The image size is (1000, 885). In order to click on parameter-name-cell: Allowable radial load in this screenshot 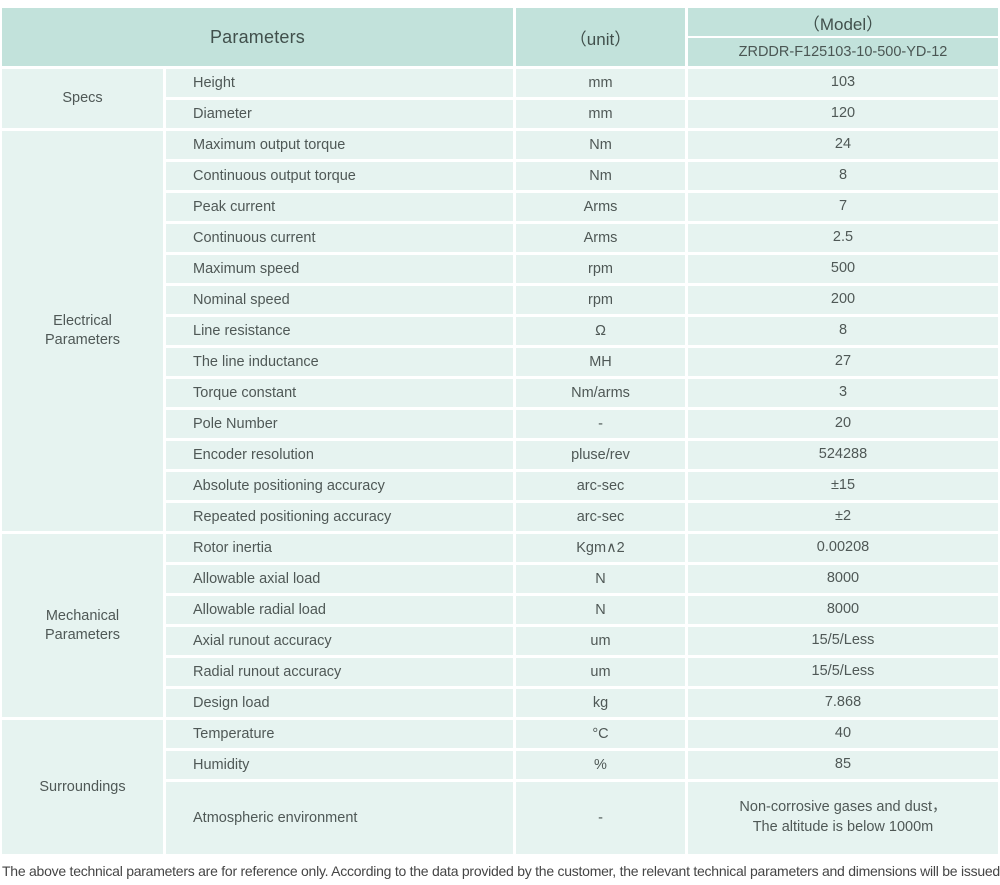, I will do `click(339, 610)`.